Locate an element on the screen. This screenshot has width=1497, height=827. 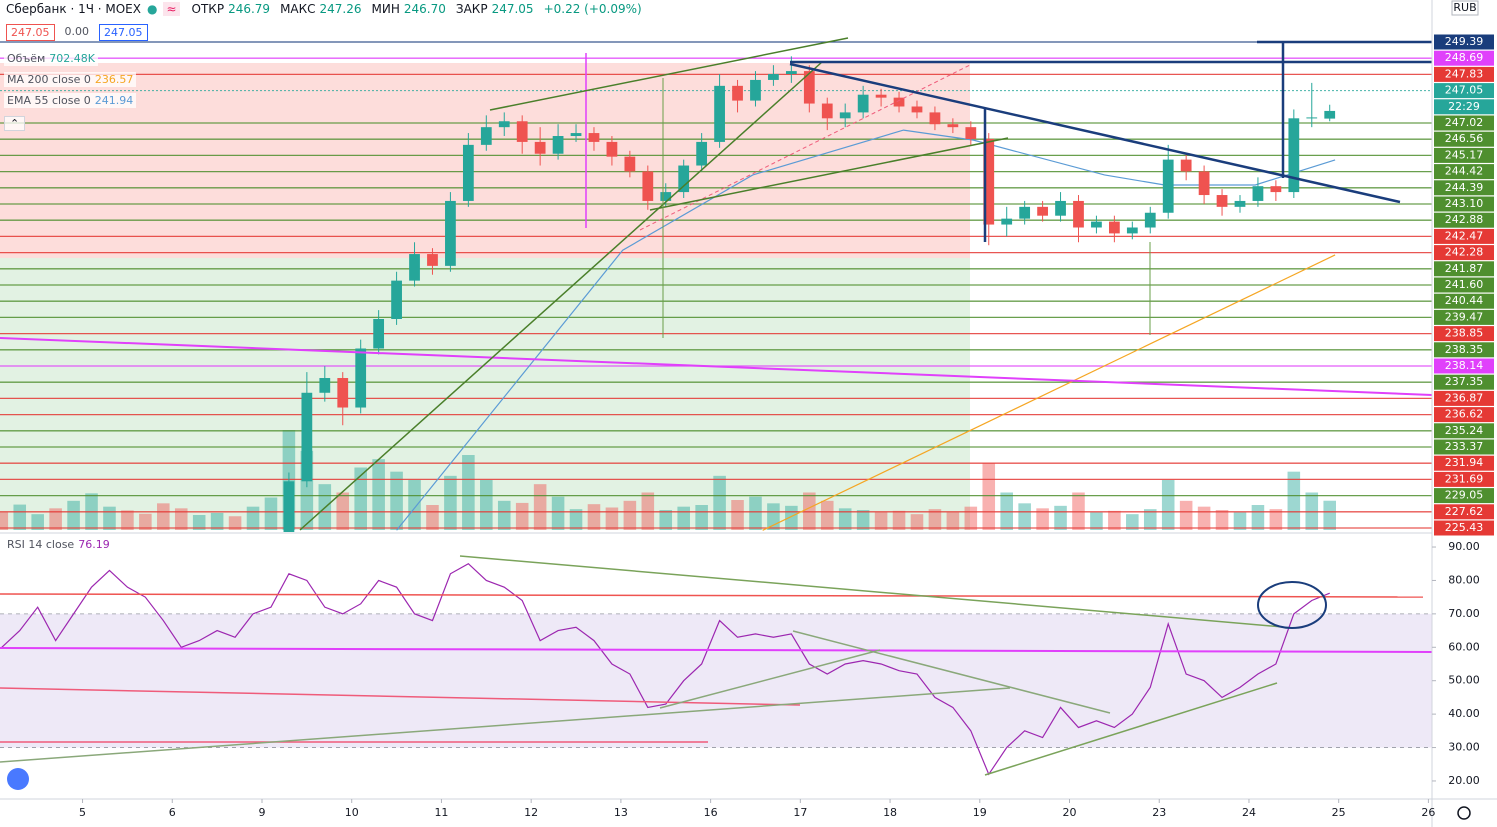
x-tick-label: 6 is located at coordinates (172, 812).